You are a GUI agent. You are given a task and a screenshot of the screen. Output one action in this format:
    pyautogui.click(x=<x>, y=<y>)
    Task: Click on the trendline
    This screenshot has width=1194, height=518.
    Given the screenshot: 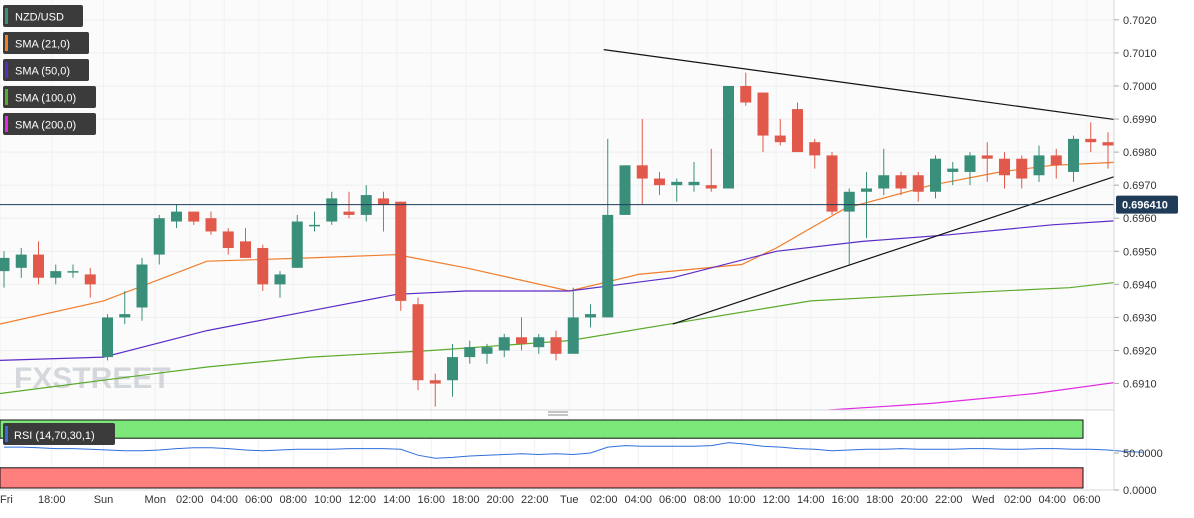 What is the action you would take?
    pyautogui.click(x=858, y=85)
    